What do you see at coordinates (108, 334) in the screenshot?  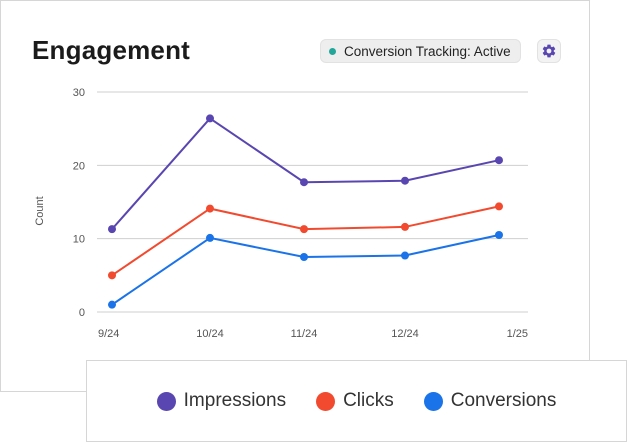 I see `x-tick-label: 9/24` at bounding box center [108, 334].